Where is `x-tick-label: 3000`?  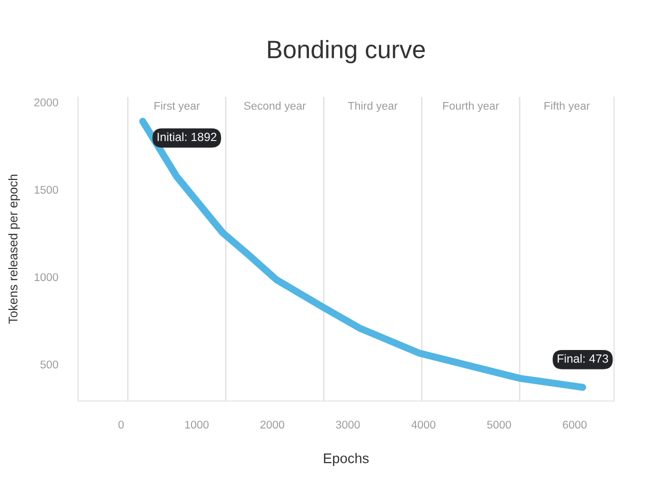
x-tick-label: 3000 is located at coordinates (348, 424).